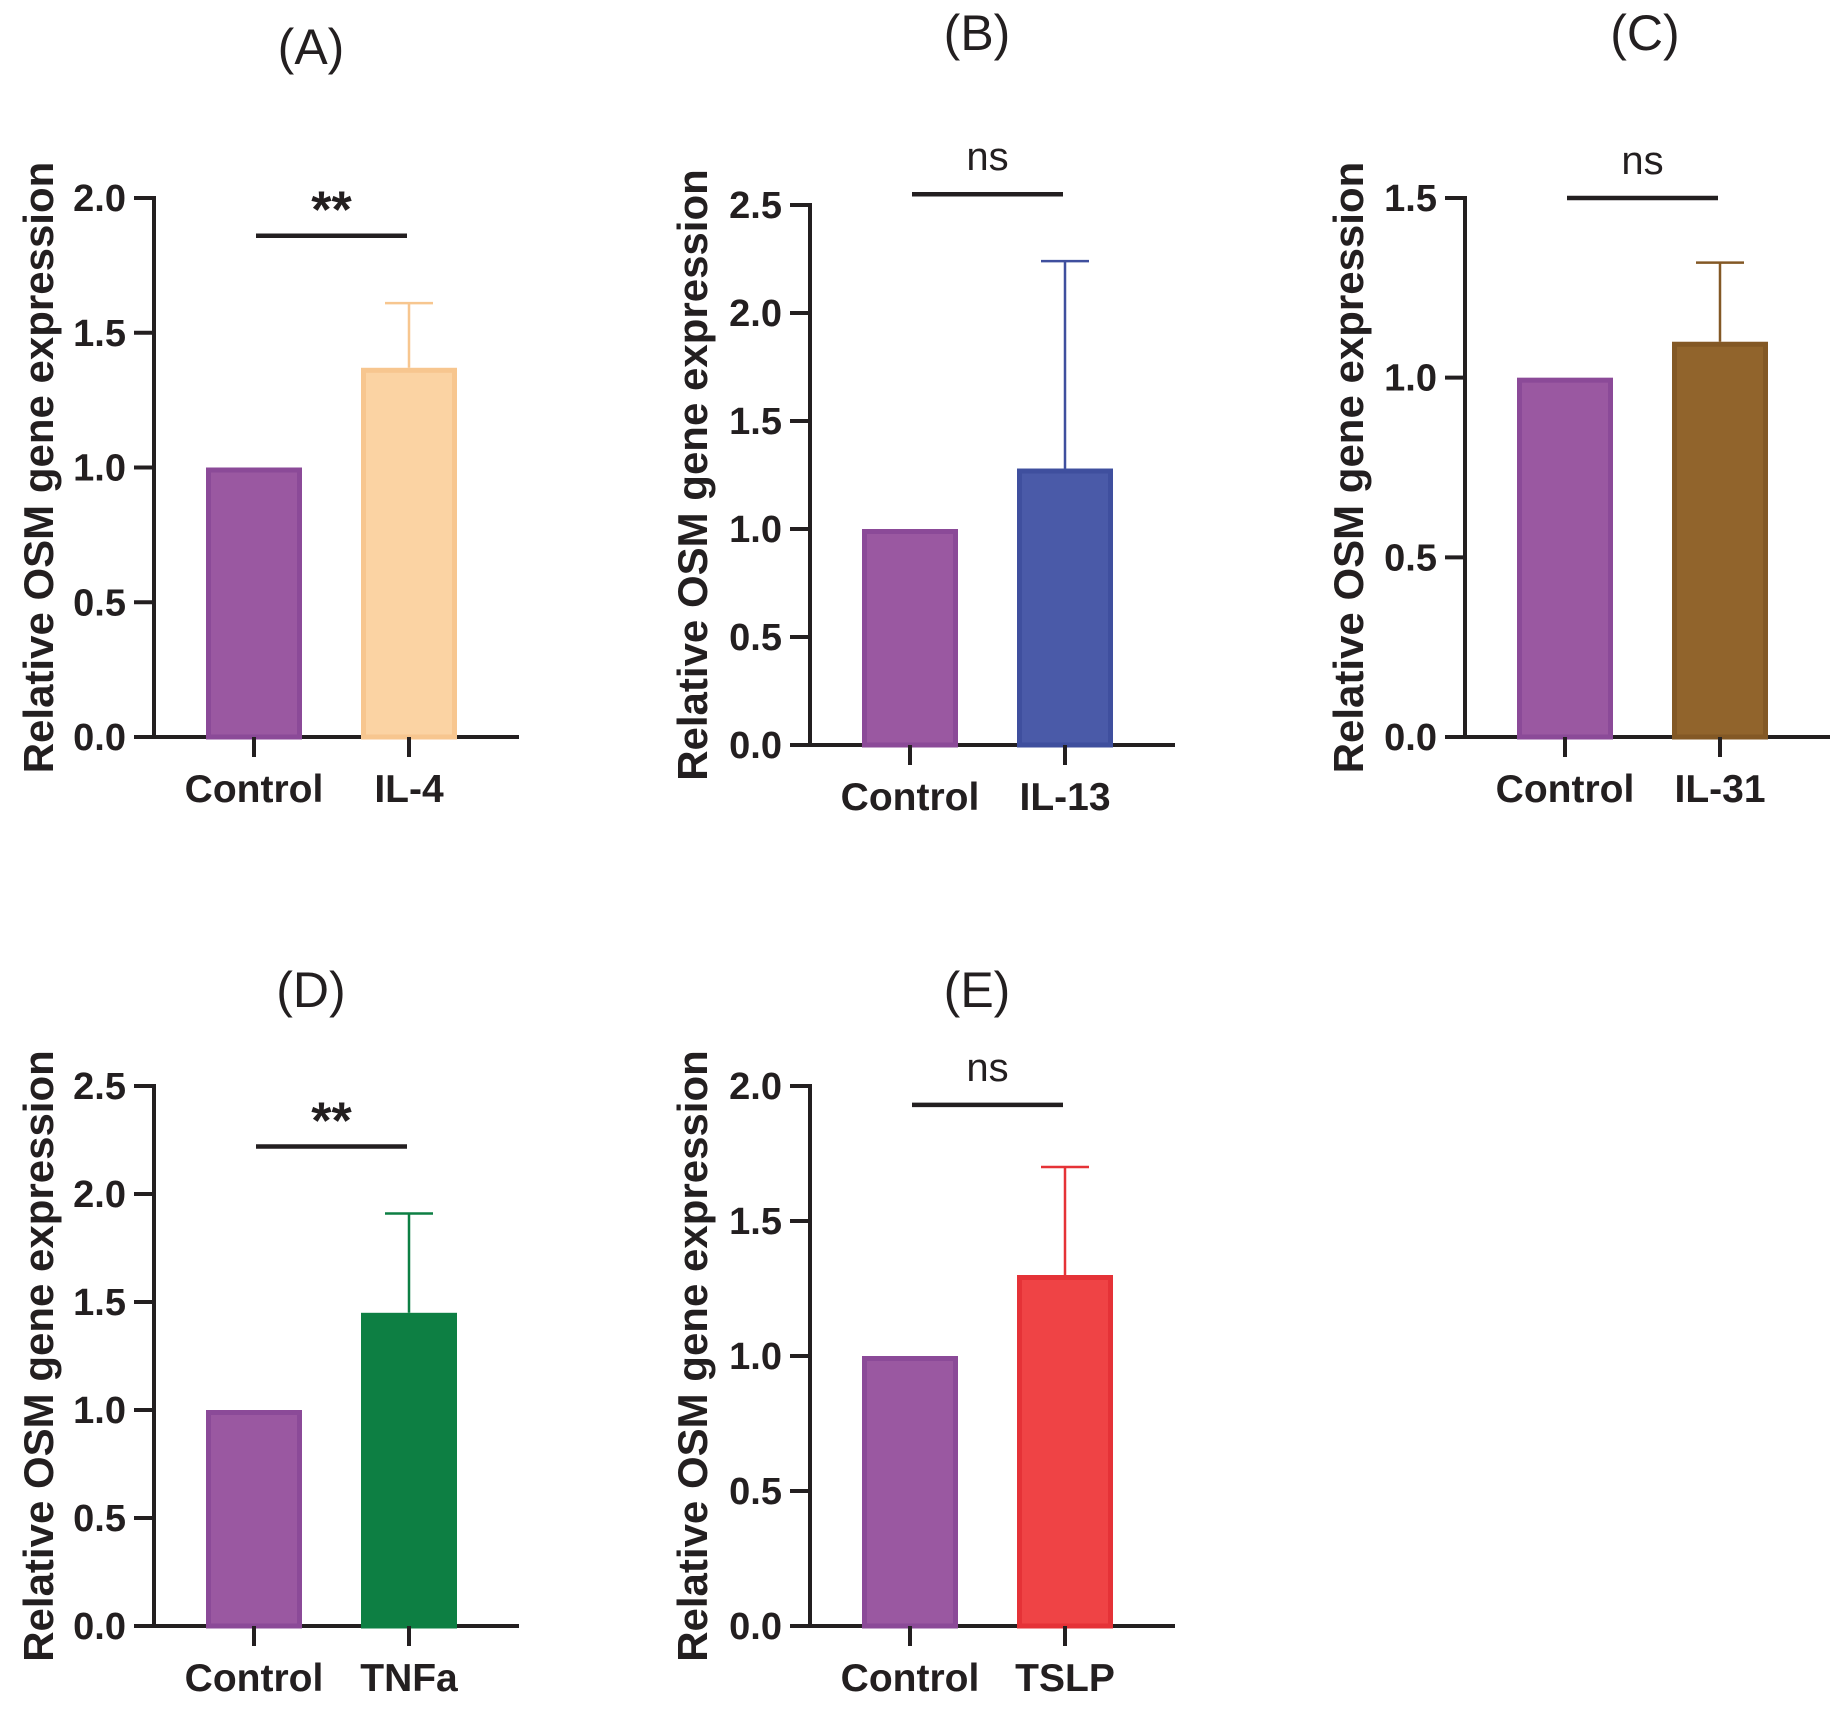  I want to click on panel-title: (C), so click(1644, 33).